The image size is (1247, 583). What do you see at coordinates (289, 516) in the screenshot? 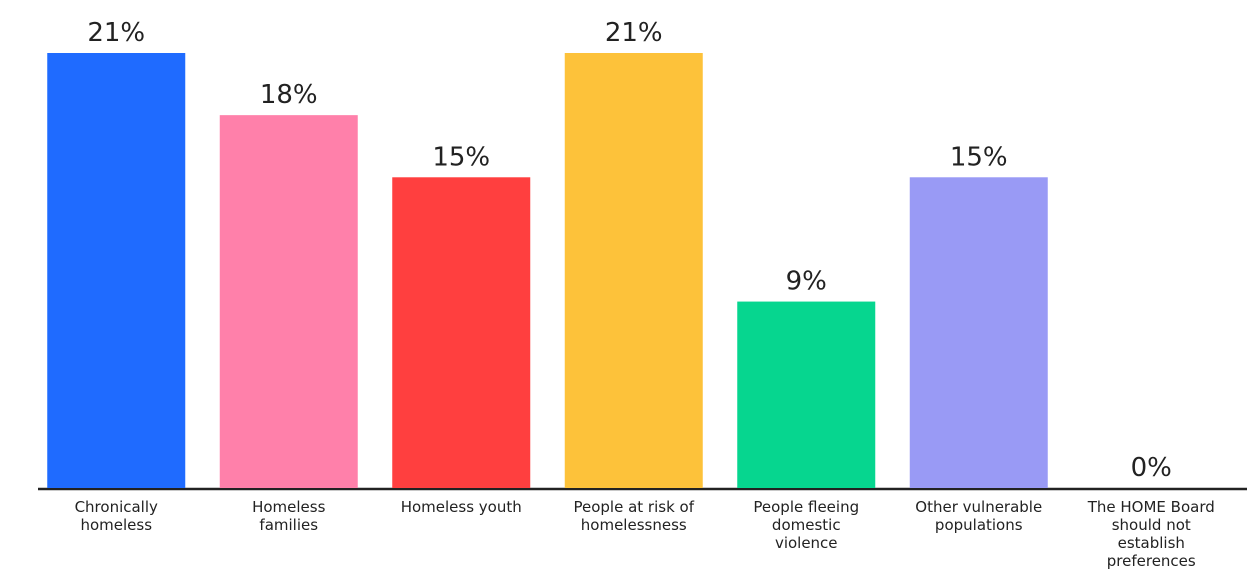
I see `x-tick-label: Homeless families` at bounding box center [289, 516].